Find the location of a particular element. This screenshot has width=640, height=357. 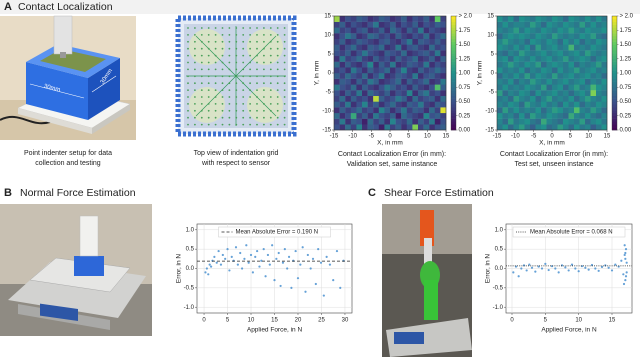

y-tick-label: 1.0 is located at coordinates (190, 230).